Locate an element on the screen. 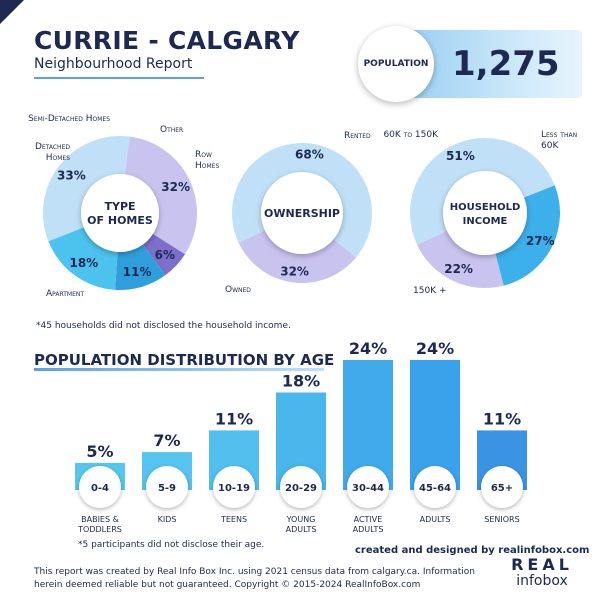 The height and width of the screenshot is (600, 600). page-subtitle: Neighbourhood Report is located at coordinates (113, 64).